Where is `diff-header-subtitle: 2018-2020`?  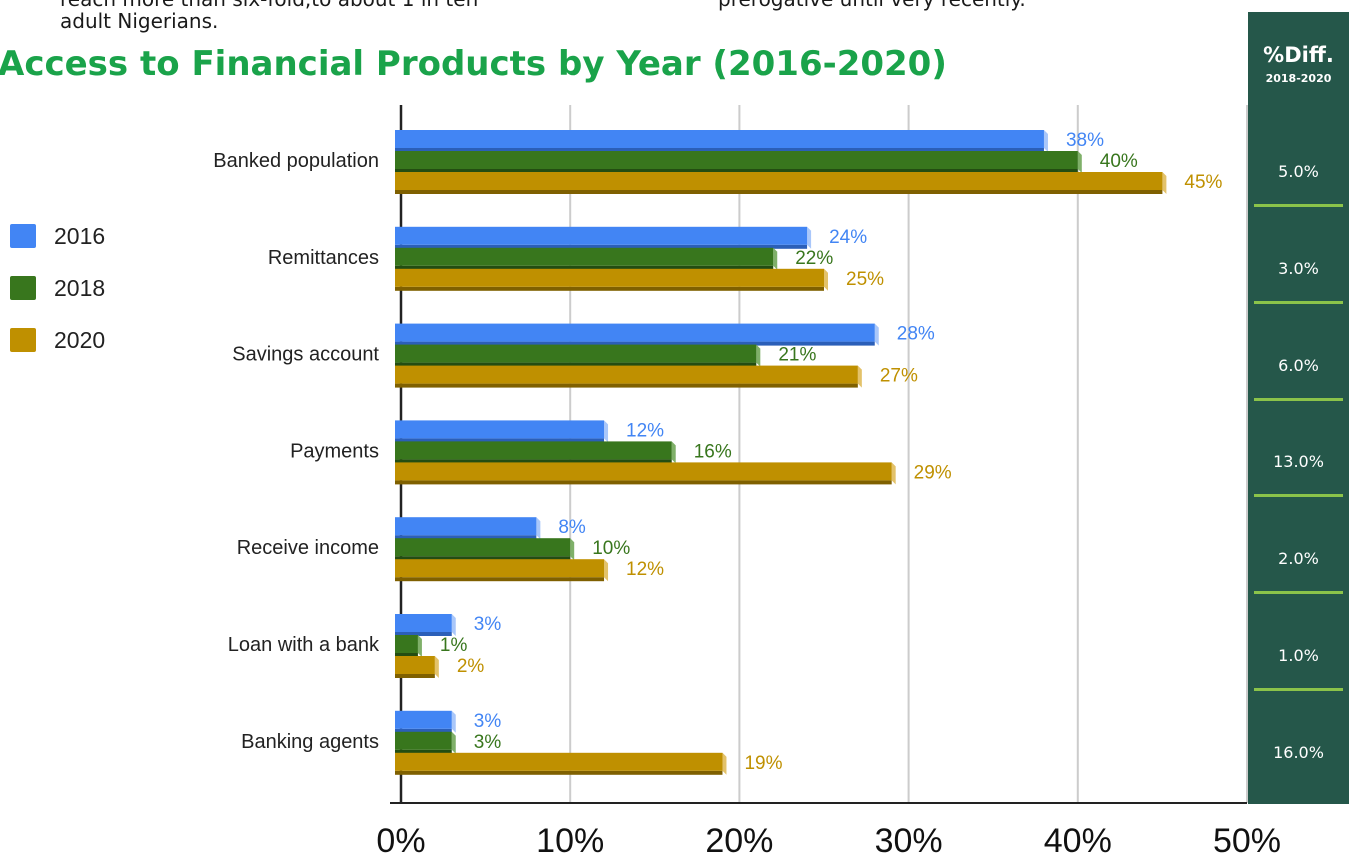 diff-header-subtitle: 2018-2020 is located at coordinates (1298, 78).